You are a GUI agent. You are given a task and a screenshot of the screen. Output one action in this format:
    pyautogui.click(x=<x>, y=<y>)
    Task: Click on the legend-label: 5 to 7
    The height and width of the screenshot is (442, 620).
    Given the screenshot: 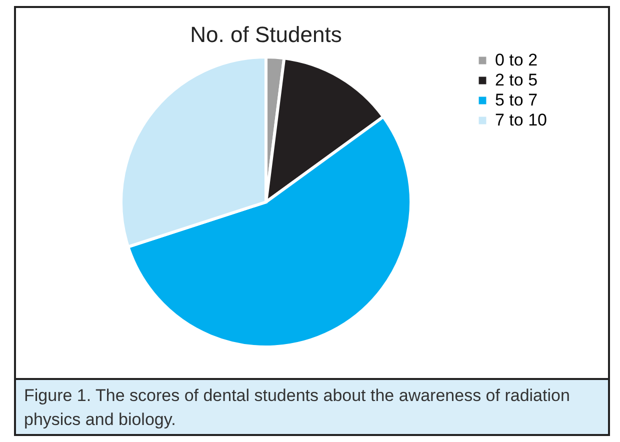 What is the action you would take?
    pyautogui.click(x=516, y=100)
    